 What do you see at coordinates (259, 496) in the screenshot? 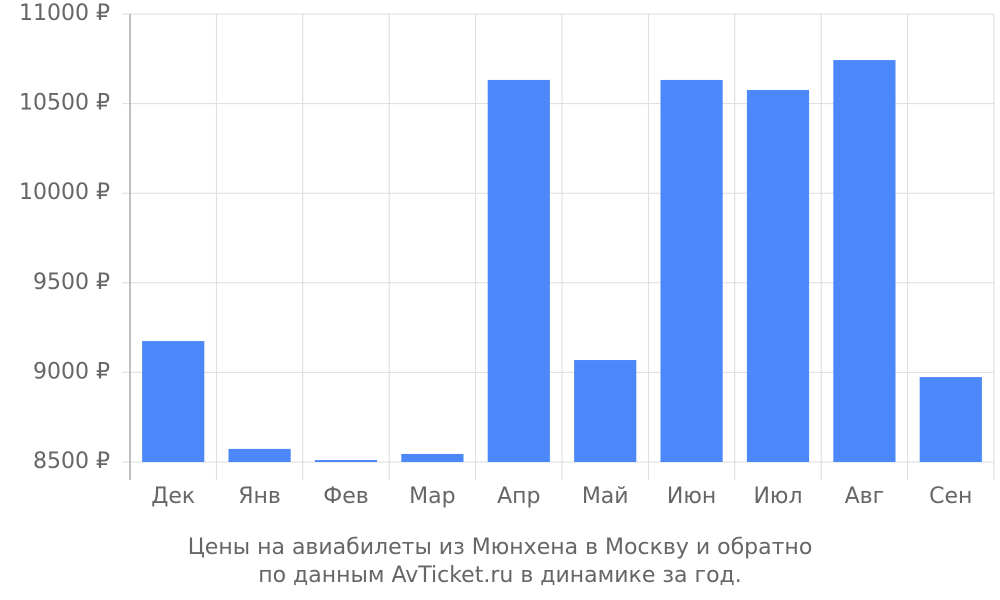
I see `x-tick-label: Янв` at bounding box center [259, 496].